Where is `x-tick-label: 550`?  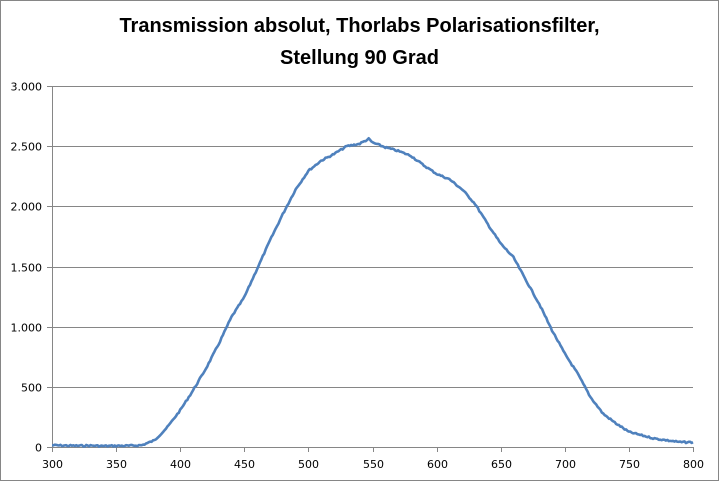 x-tick-label: 550 is located at coordinates (373, 464).